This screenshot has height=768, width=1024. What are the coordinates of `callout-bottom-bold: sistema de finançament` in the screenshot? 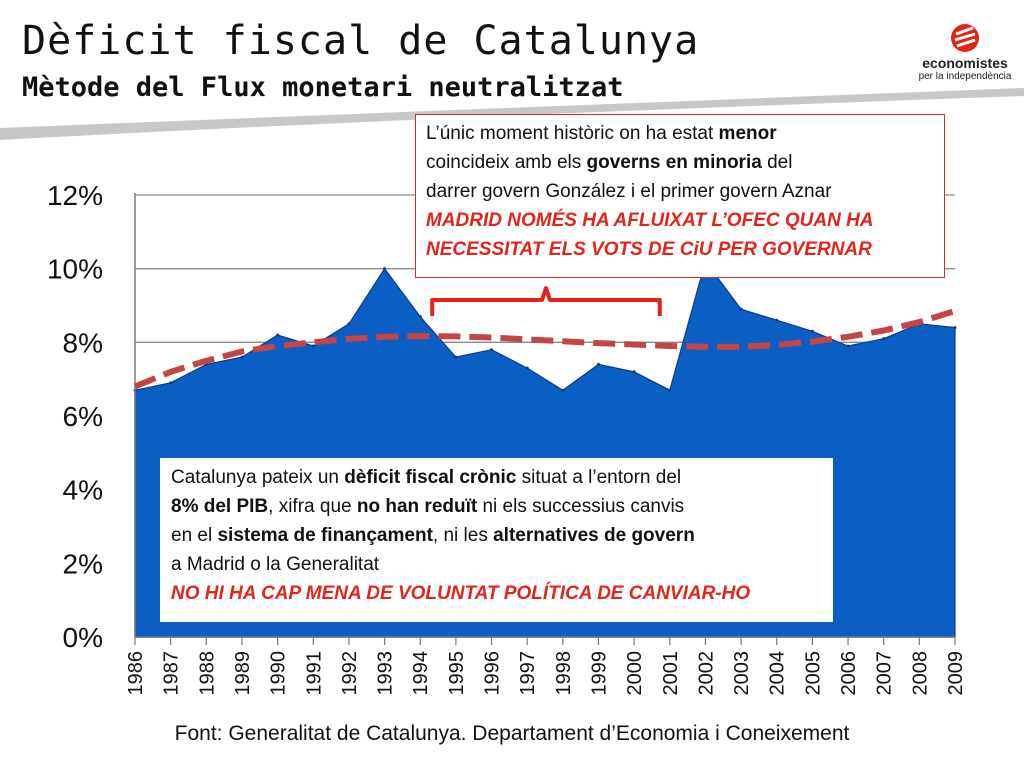 It's located at (325, 535).